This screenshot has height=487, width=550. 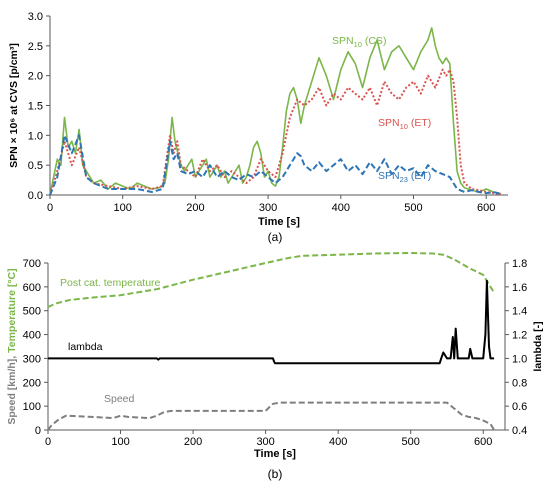 I want to click on y-left-tick-label: 700, so click(x=32, y=264).